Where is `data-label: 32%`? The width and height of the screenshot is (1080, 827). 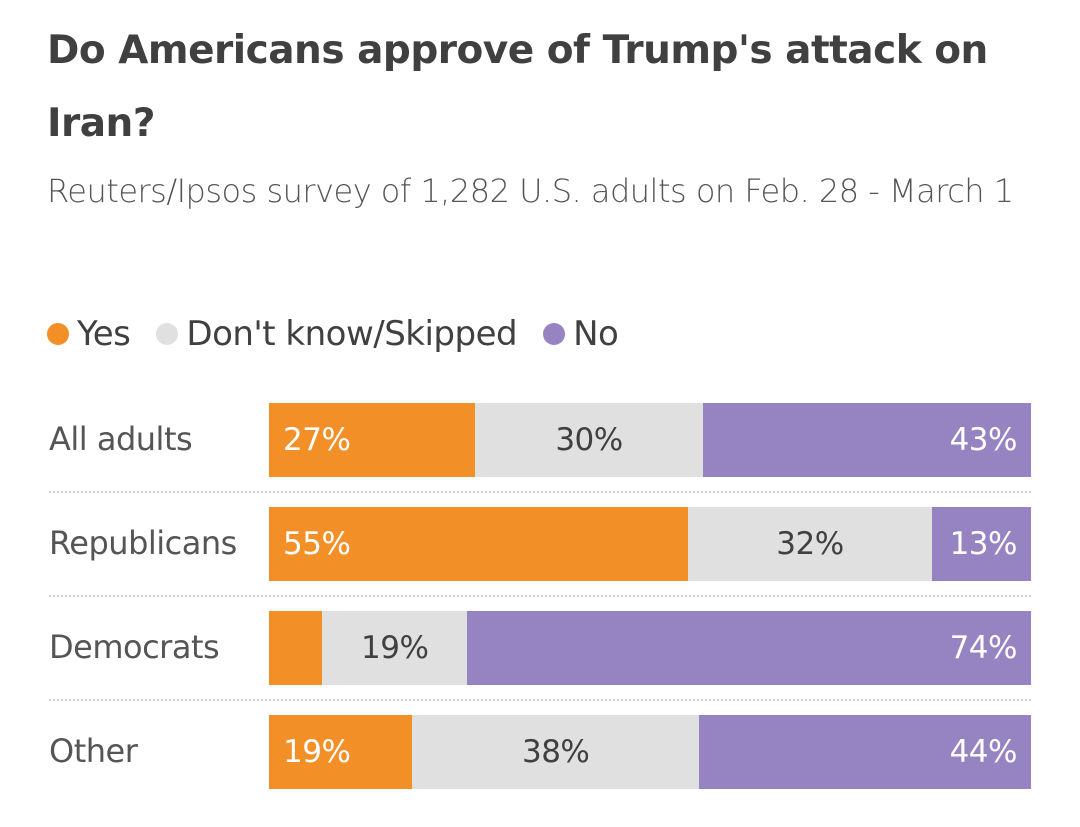 data-label: 32% is located at coordinates (810, 544).